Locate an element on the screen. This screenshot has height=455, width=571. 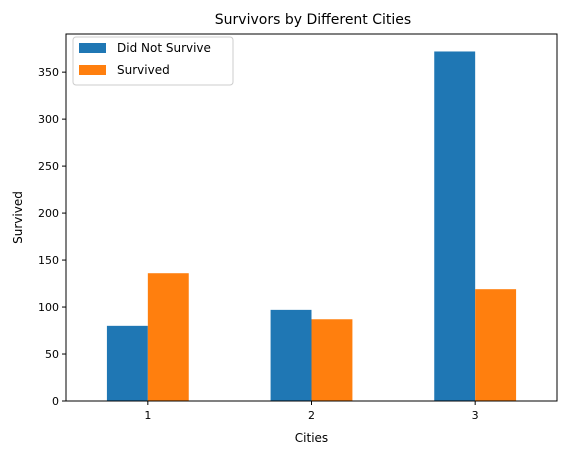
x-axis: 1 2 3 is located at coordinates (311, 411).